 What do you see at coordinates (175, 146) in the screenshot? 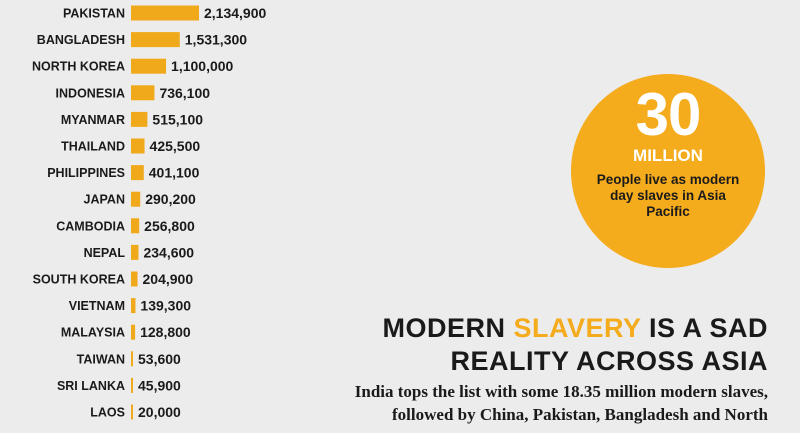
I see `value-label: 425,500` at bounding box center [175, 146].